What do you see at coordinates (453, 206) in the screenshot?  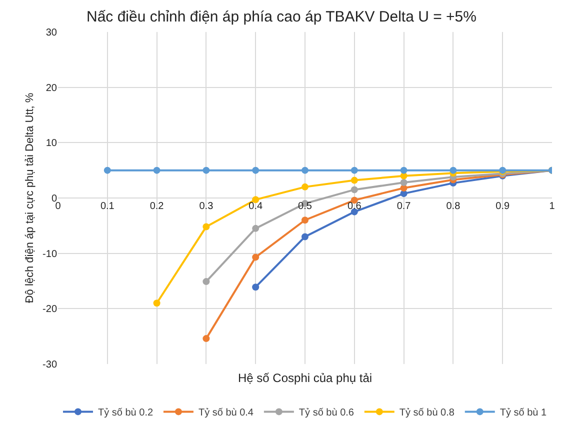 I see `x-tick-label: 0.8` at bounding box center [453, 206].